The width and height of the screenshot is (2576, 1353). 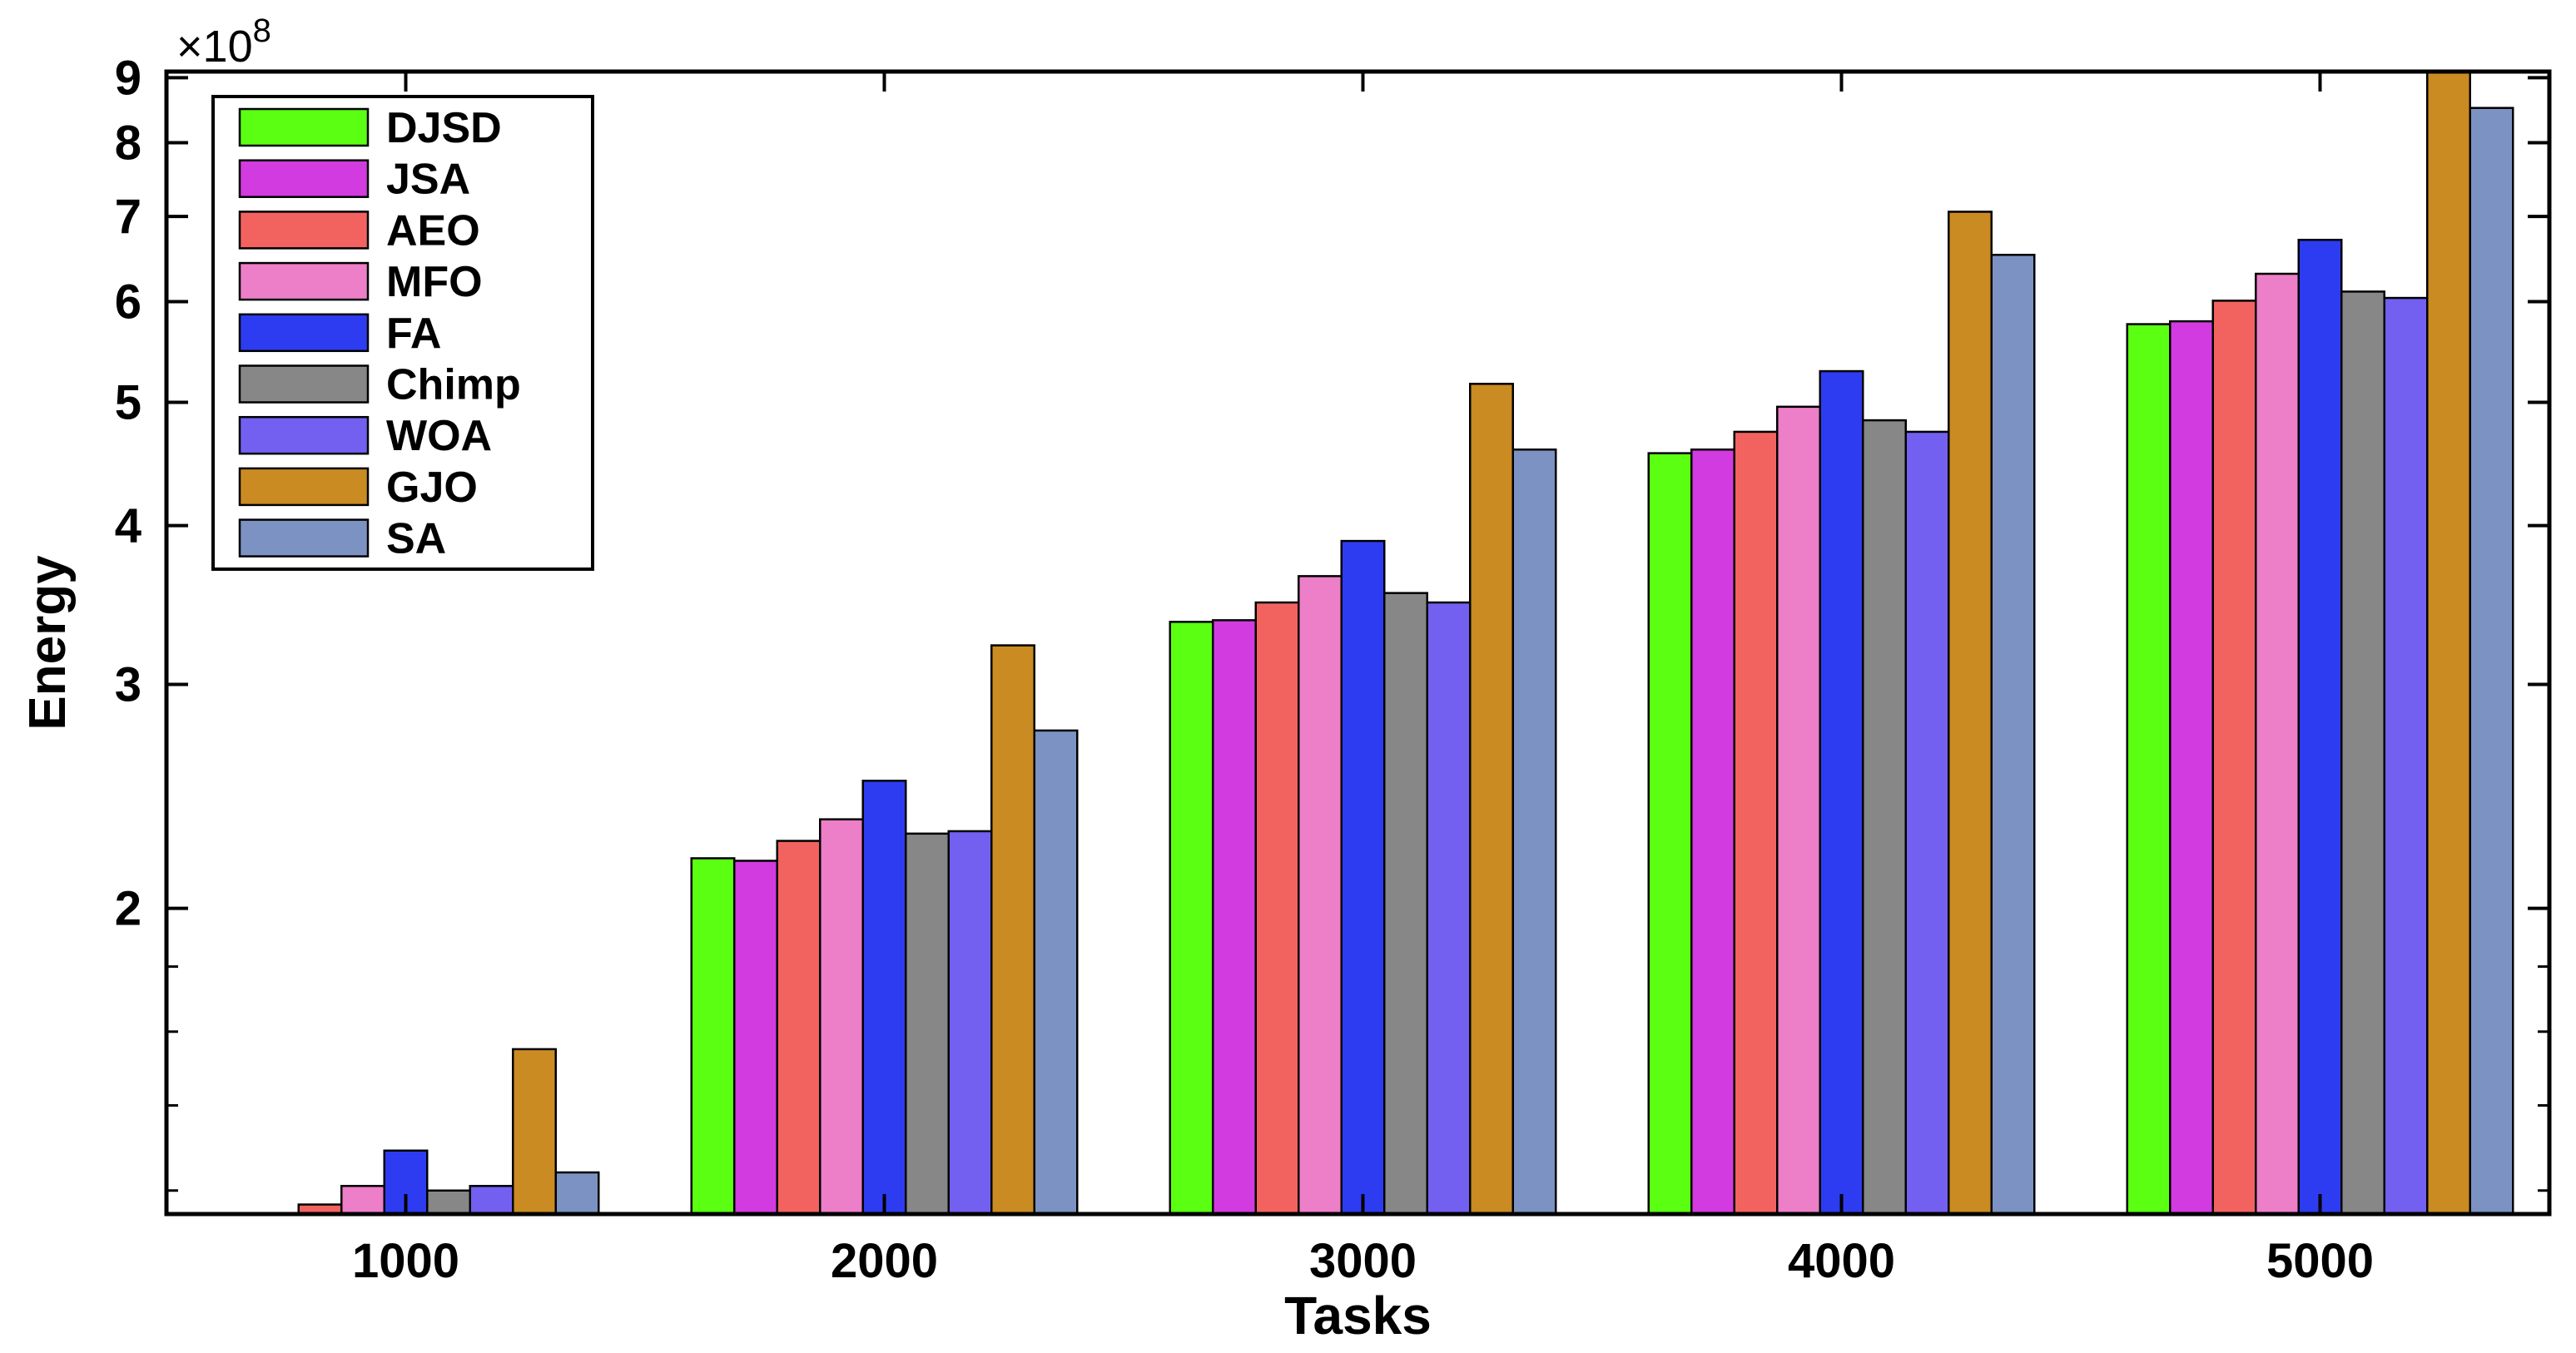 What do you see at coordinates (128, 909) in the screenshot?
I see `y-tick-label-2: 2` at bounding box center [128, 909].